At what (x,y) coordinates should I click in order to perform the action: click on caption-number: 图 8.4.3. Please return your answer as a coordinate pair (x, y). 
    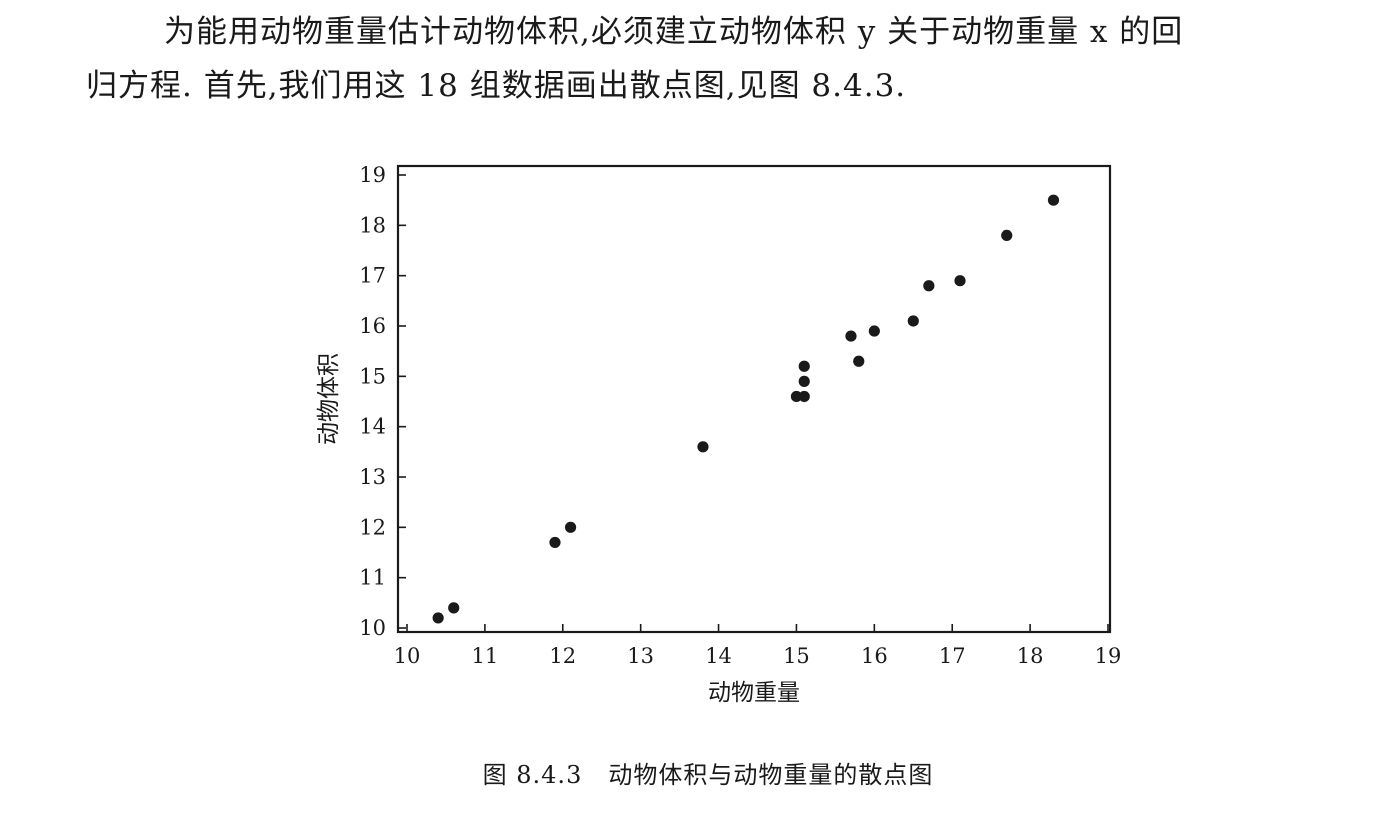
    Looking at the image, I should click on (532, 775).